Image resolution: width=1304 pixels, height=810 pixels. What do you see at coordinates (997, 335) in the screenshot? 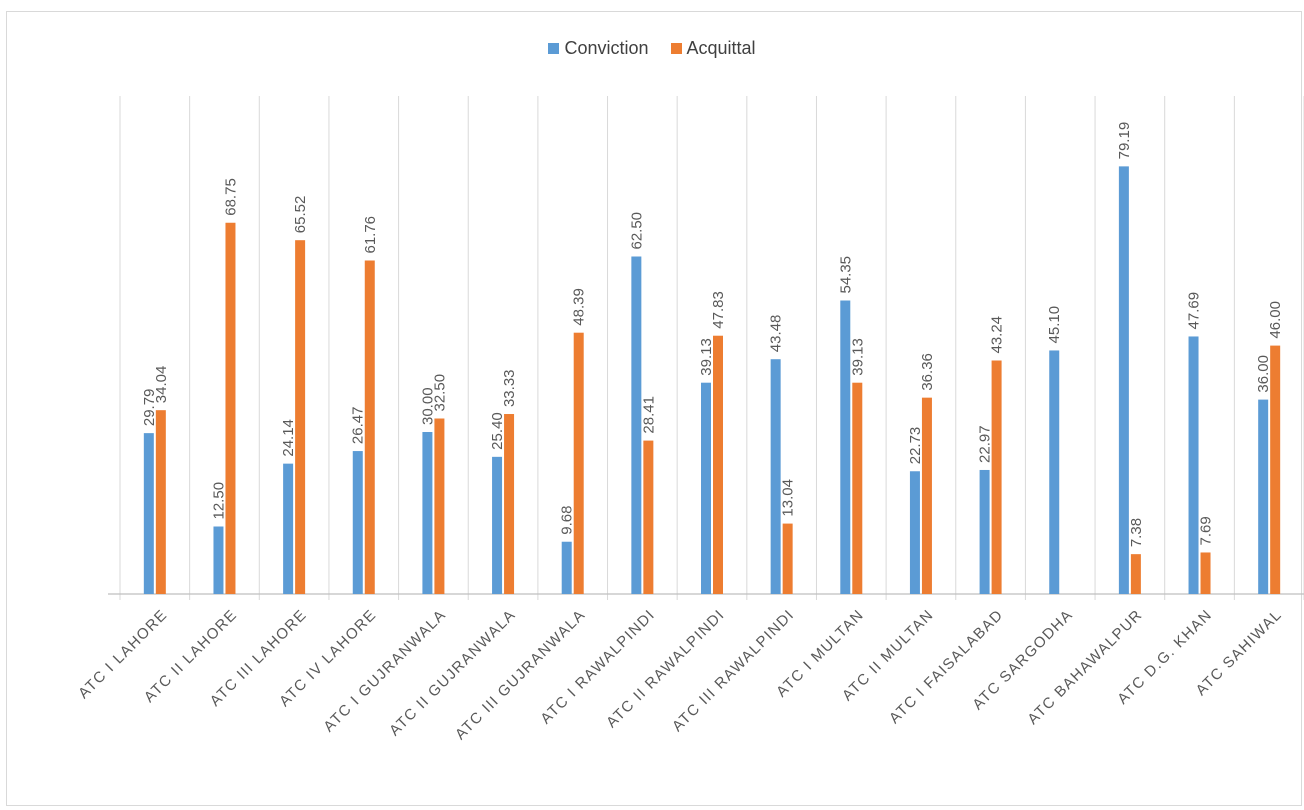
I see `data-label-acquittal: 43.24` at bounding box center [997, 335].